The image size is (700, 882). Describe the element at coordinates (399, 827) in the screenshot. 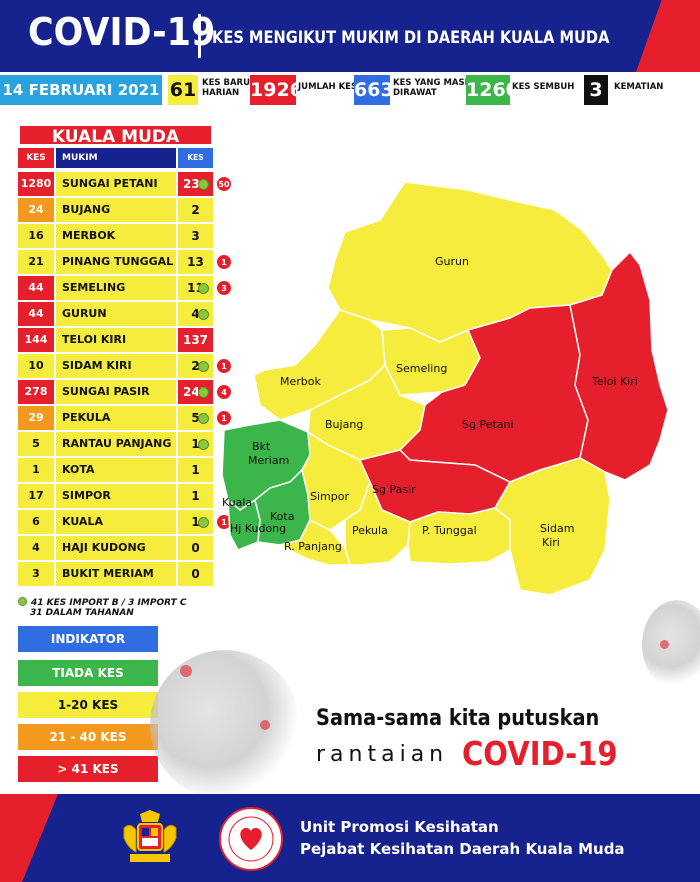

I see `footer-line-1: Unit Promosi Kesihatan` at that location.